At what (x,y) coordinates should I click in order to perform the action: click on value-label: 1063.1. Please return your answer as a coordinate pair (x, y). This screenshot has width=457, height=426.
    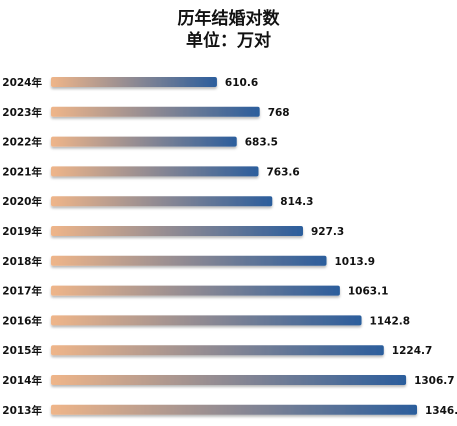
    Looking at the image, I should click on (368, 292).